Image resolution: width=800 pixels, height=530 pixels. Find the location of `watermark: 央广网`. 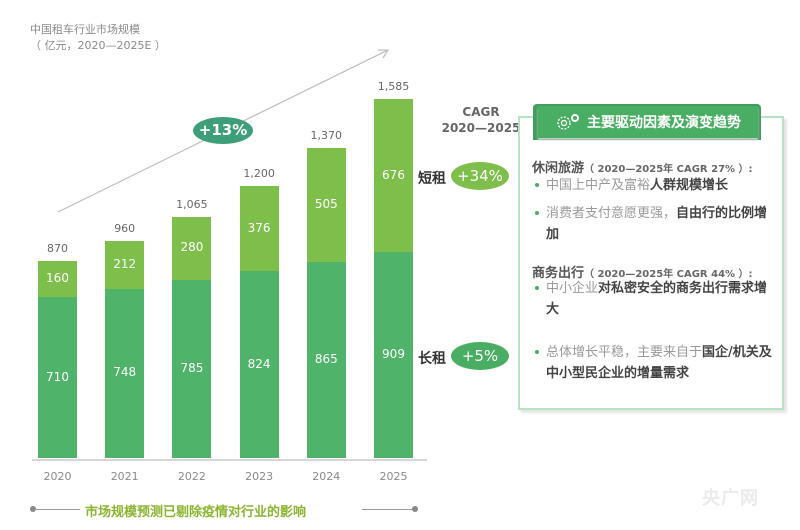

watermark: 央广网 is located at coordinates (730, 498).